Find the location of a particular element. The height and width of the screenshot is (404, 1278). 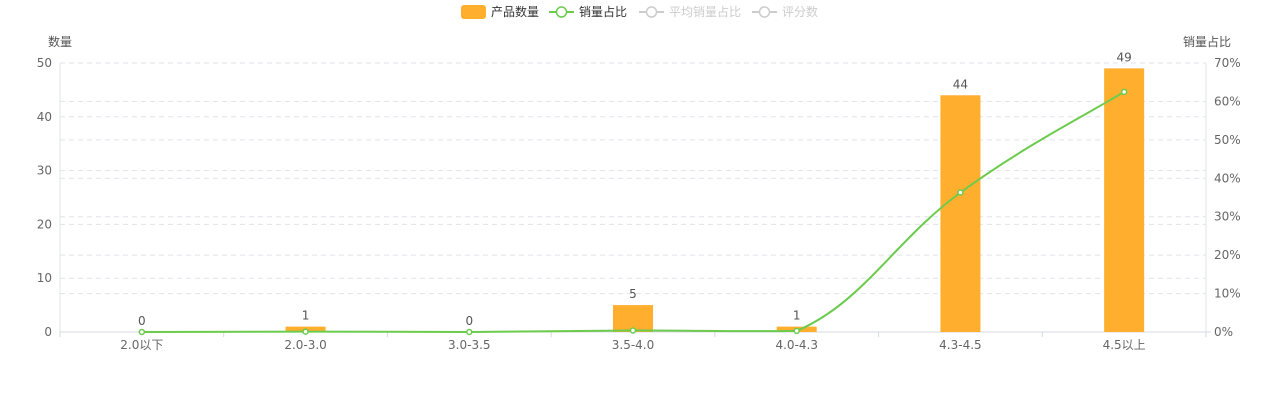

y-left-tick-label: 20 is located at coordinates (44, 224).